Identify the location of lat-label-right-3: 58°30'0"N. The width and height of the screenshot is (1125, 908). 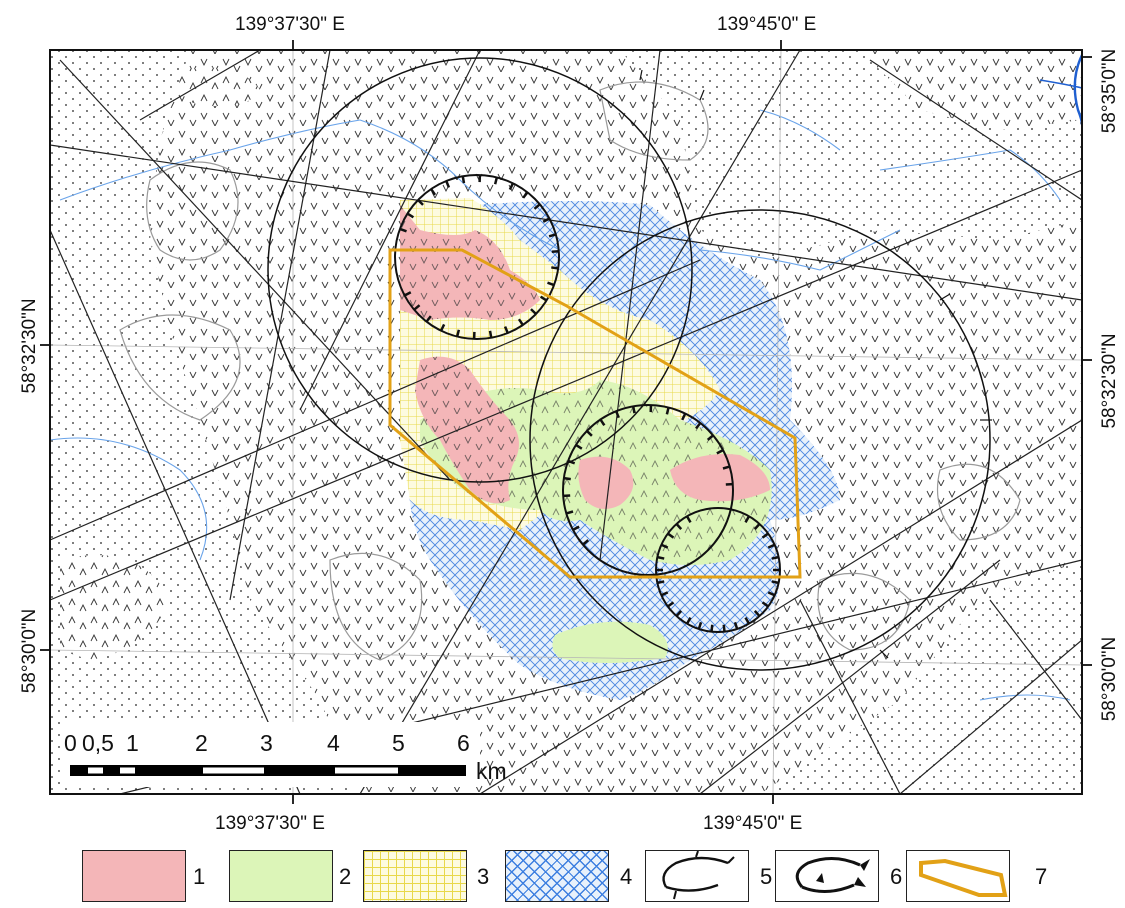
(1110, 679).